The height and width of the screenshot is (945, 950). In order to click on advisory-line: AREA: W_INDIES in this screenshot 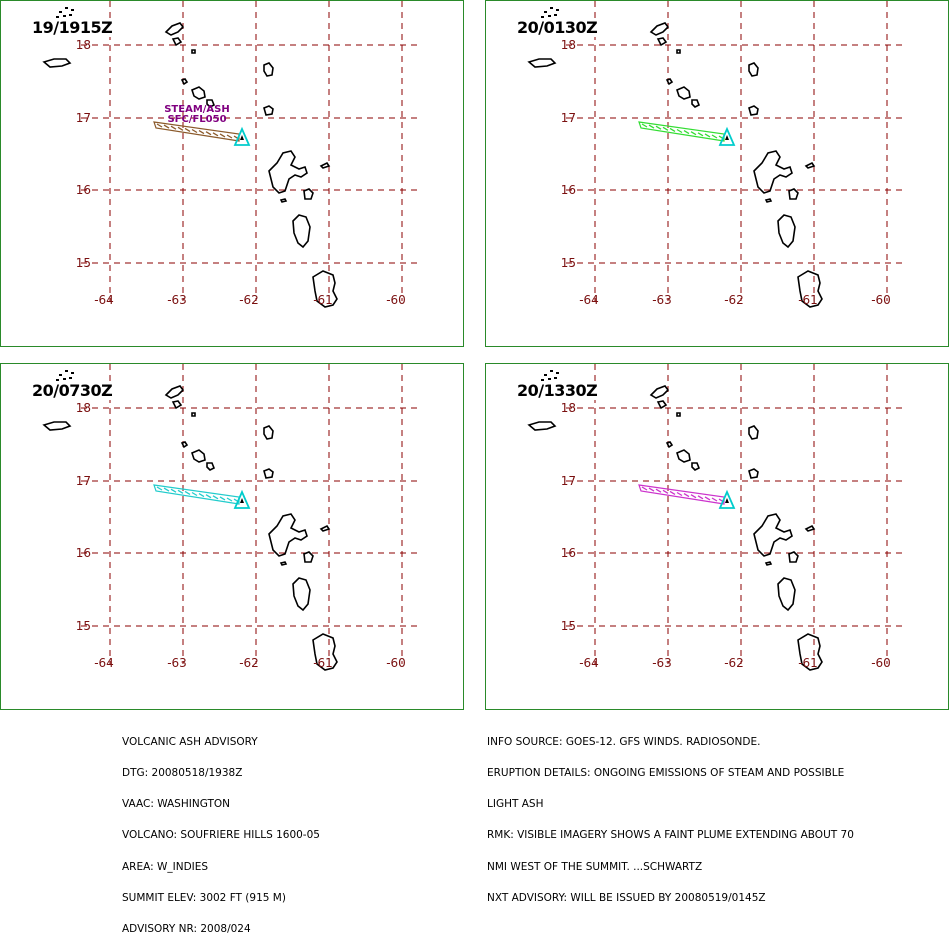, I will do `click(165, 866)`.